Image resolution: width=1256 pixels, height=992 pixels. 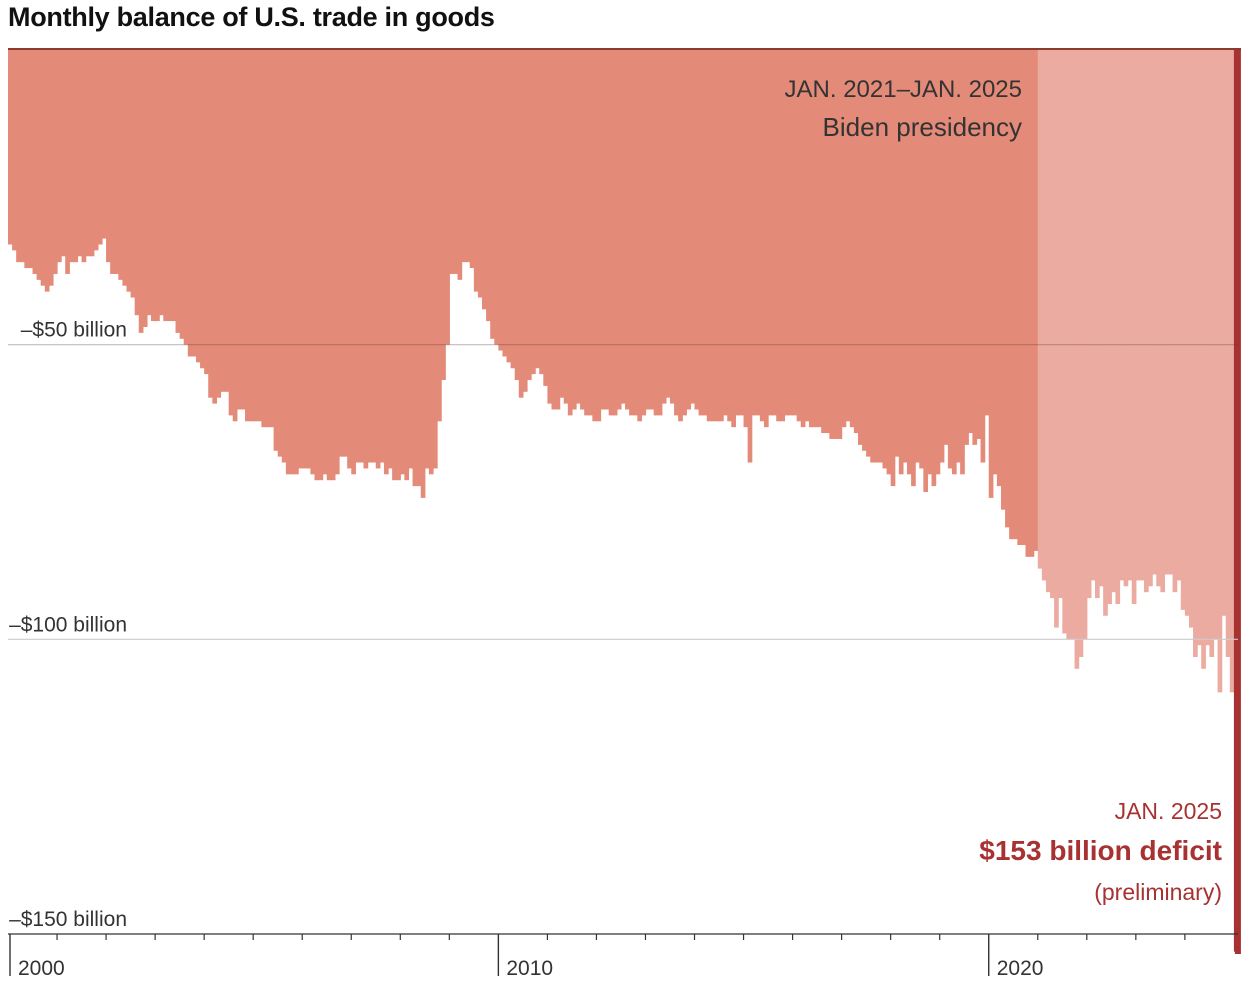 I want to click on x-axis-labels: 2000 2010 2020, so click(x=530, y=968).